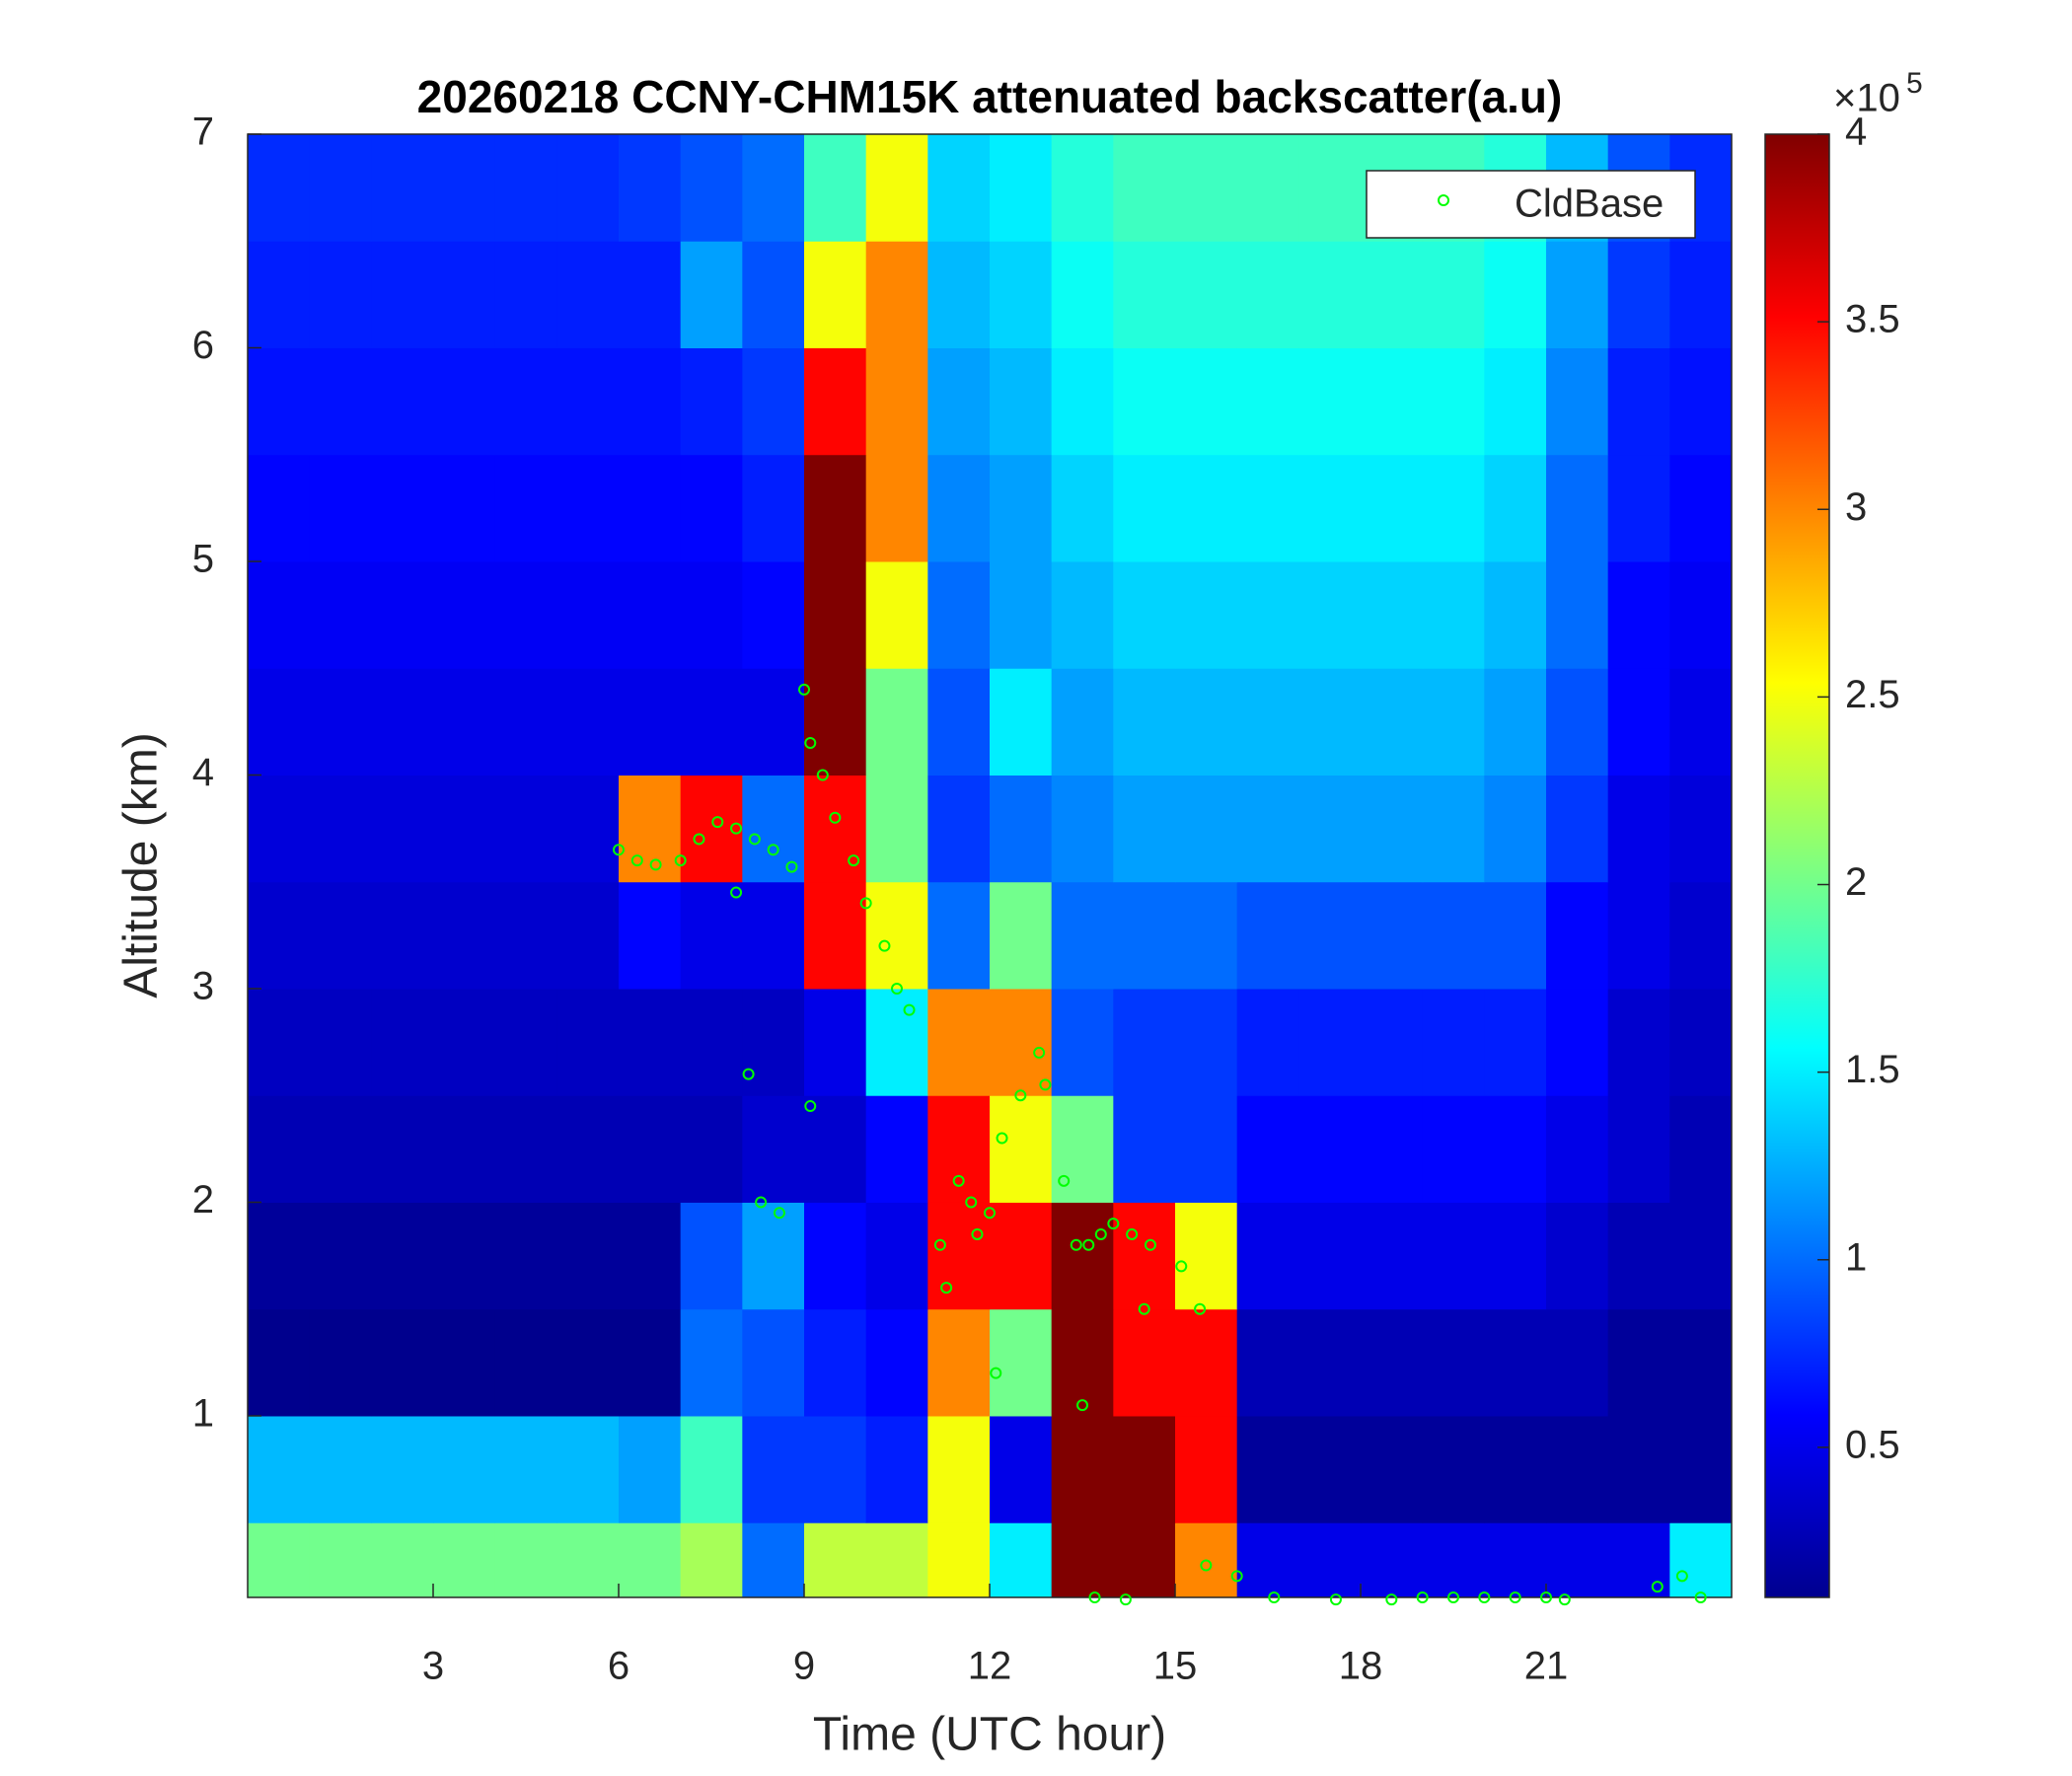 The image size is (2072, 1776). Describe the element at coordinates (1873, 1445) in the screenshot. I see `colorbar-tick-label: 0.5` at that location.